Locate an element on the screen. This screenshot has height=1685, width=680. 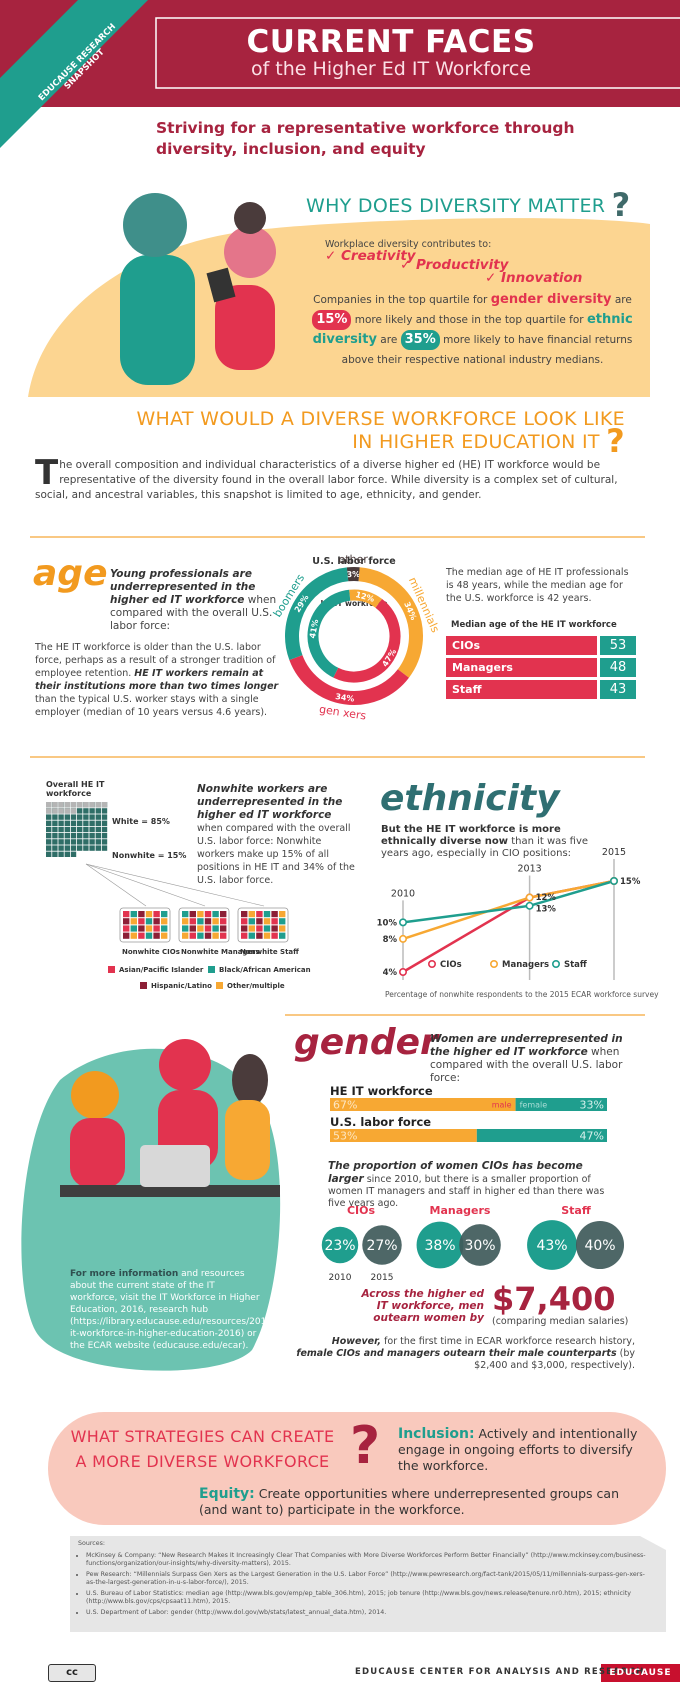
role-name: Staff is located at coordinates (576, 1210).